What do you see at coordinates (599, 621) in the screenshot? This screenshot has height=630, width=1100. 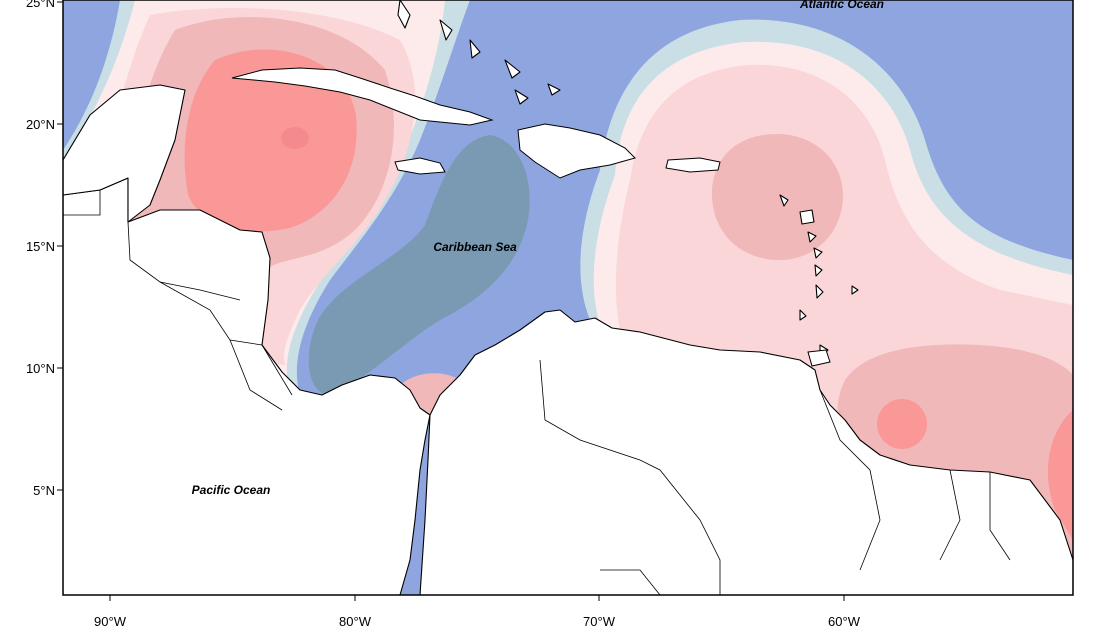 I see `lon-tick-label: 70°W` at bounding box center [599, 621].